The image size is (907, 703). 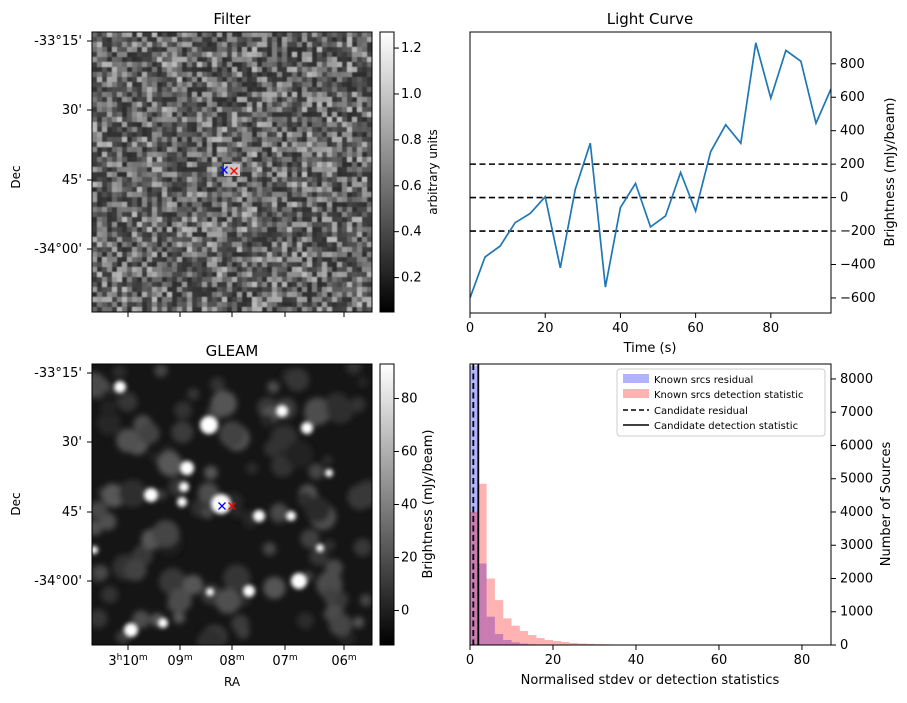 What do you see at coordinates (232, 682) in the screenshot?
I see `gleam-xlabel: RA` at bounding box center [232, 682].